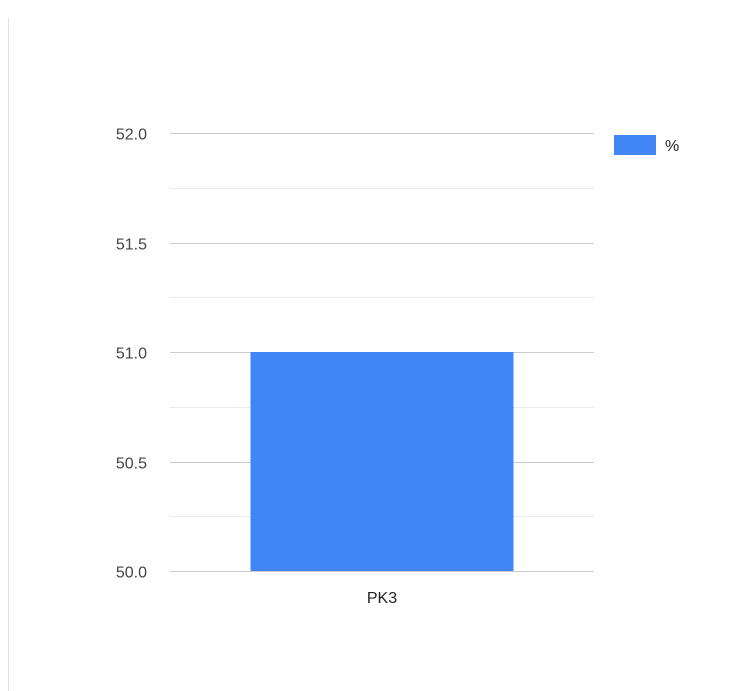 This screenshot has width=740, height=691. What do you see at coordinates (672, 146) in the screenshot?
I see `legend-label: %` at bounding box center [672, 146].